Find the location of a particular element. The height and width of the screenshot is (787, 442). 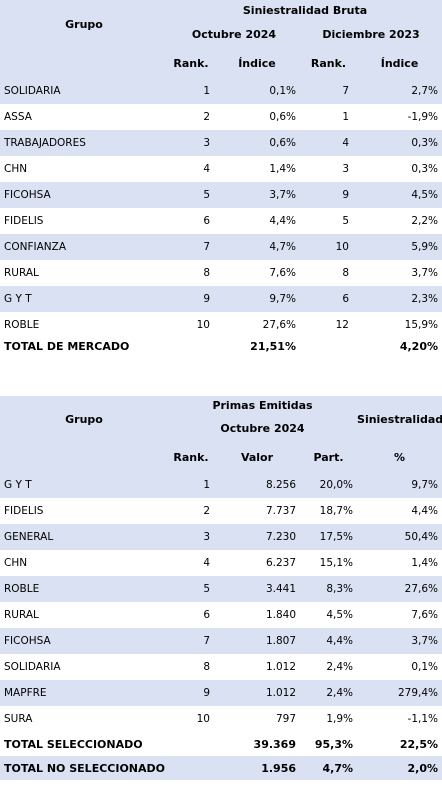

row-rank: 7 is located at coordinates (191, 641).